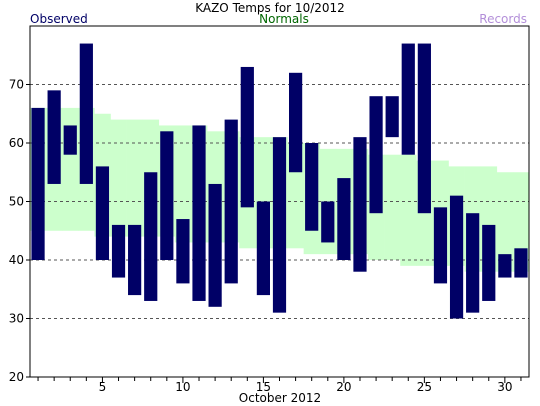 This screenshot has width=540, height=406. I want to click on y-tick-label-60: 60, so click(16, 143).